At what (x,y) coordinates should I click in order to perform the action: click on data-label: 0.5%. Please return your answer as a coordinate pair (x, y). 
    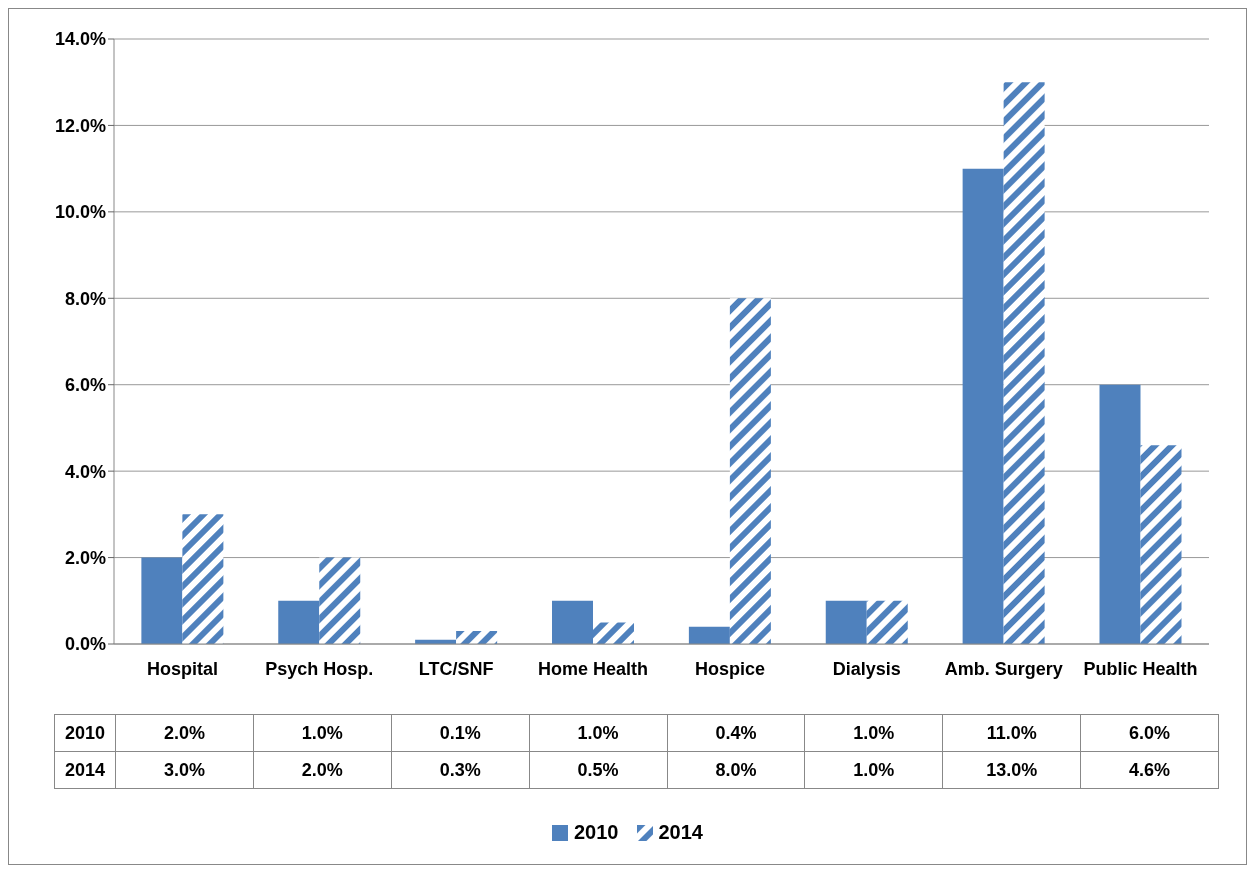
    Looking at the image, I should click on (598, 770).